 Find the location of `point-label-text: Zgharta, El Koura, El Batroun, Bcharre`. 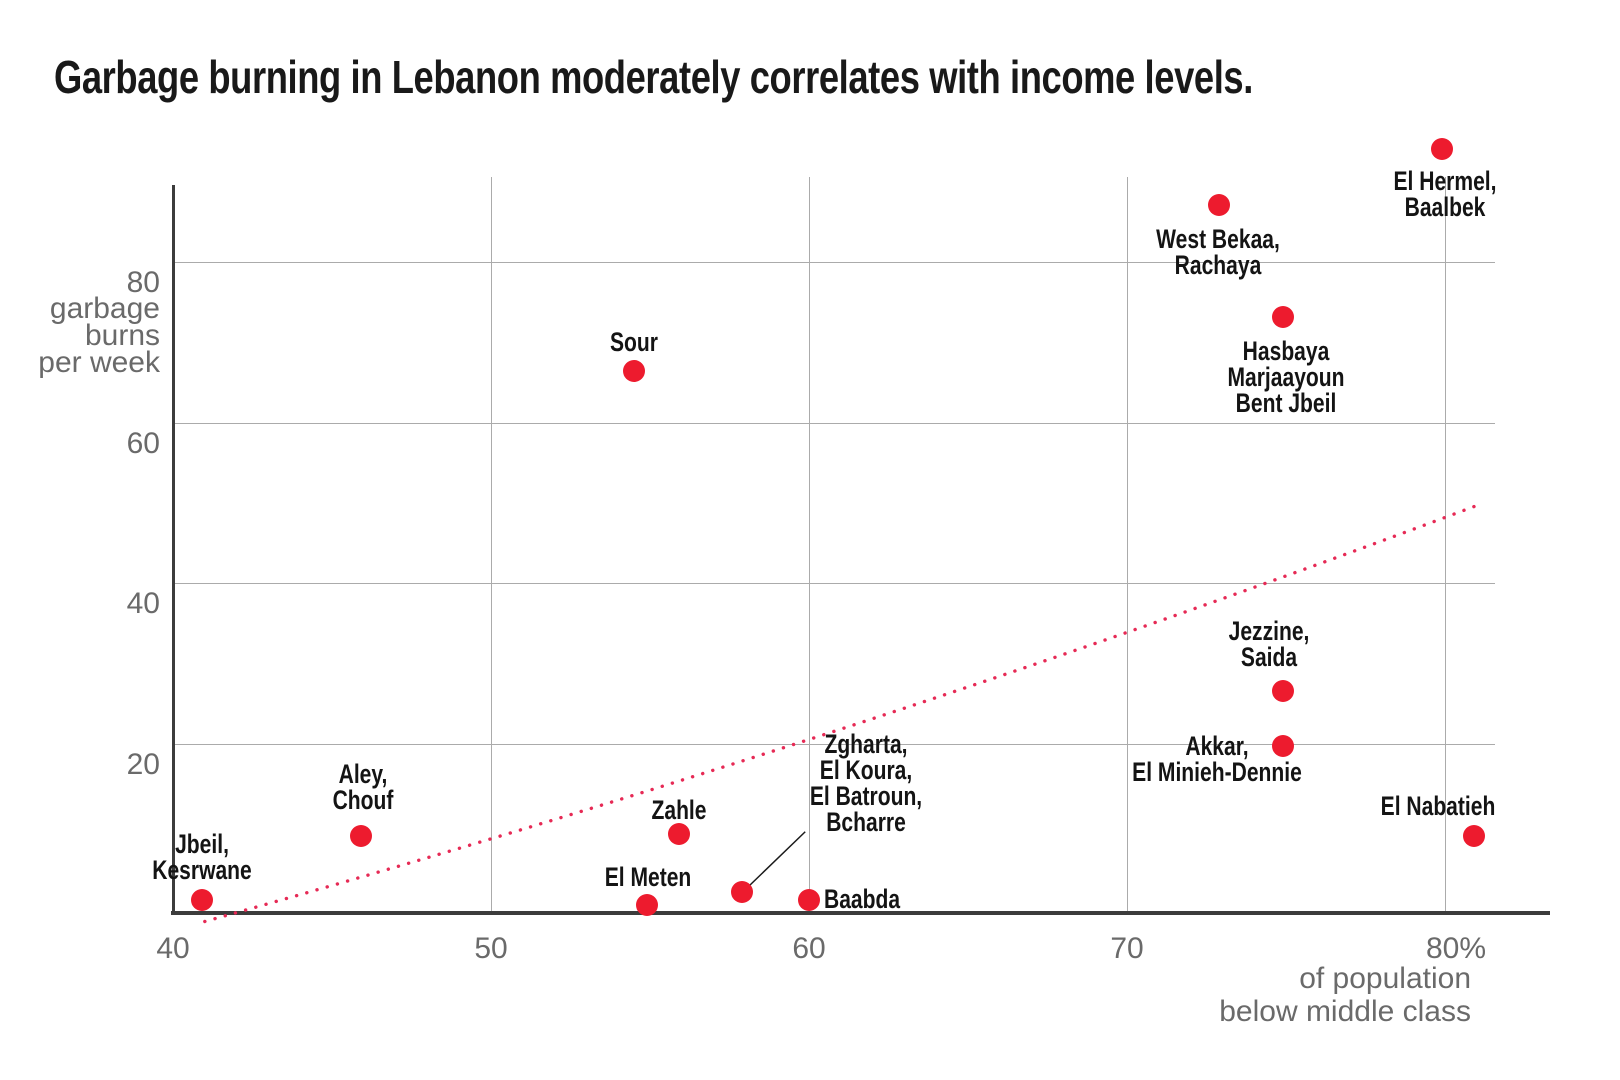

point-label-text: Zgharta, El Koura, El Batroun, Bcharre is located at coordinates (866, 782).